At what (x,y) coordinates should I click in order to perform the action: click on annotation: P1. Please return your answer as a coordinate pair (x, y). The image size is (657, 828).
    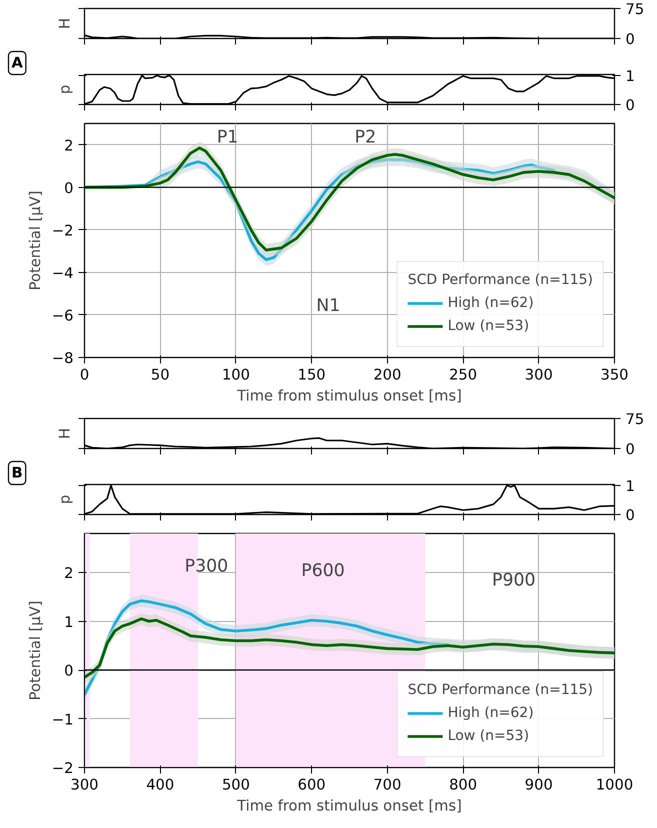
    Looking at the image, I should click on (227, 138).